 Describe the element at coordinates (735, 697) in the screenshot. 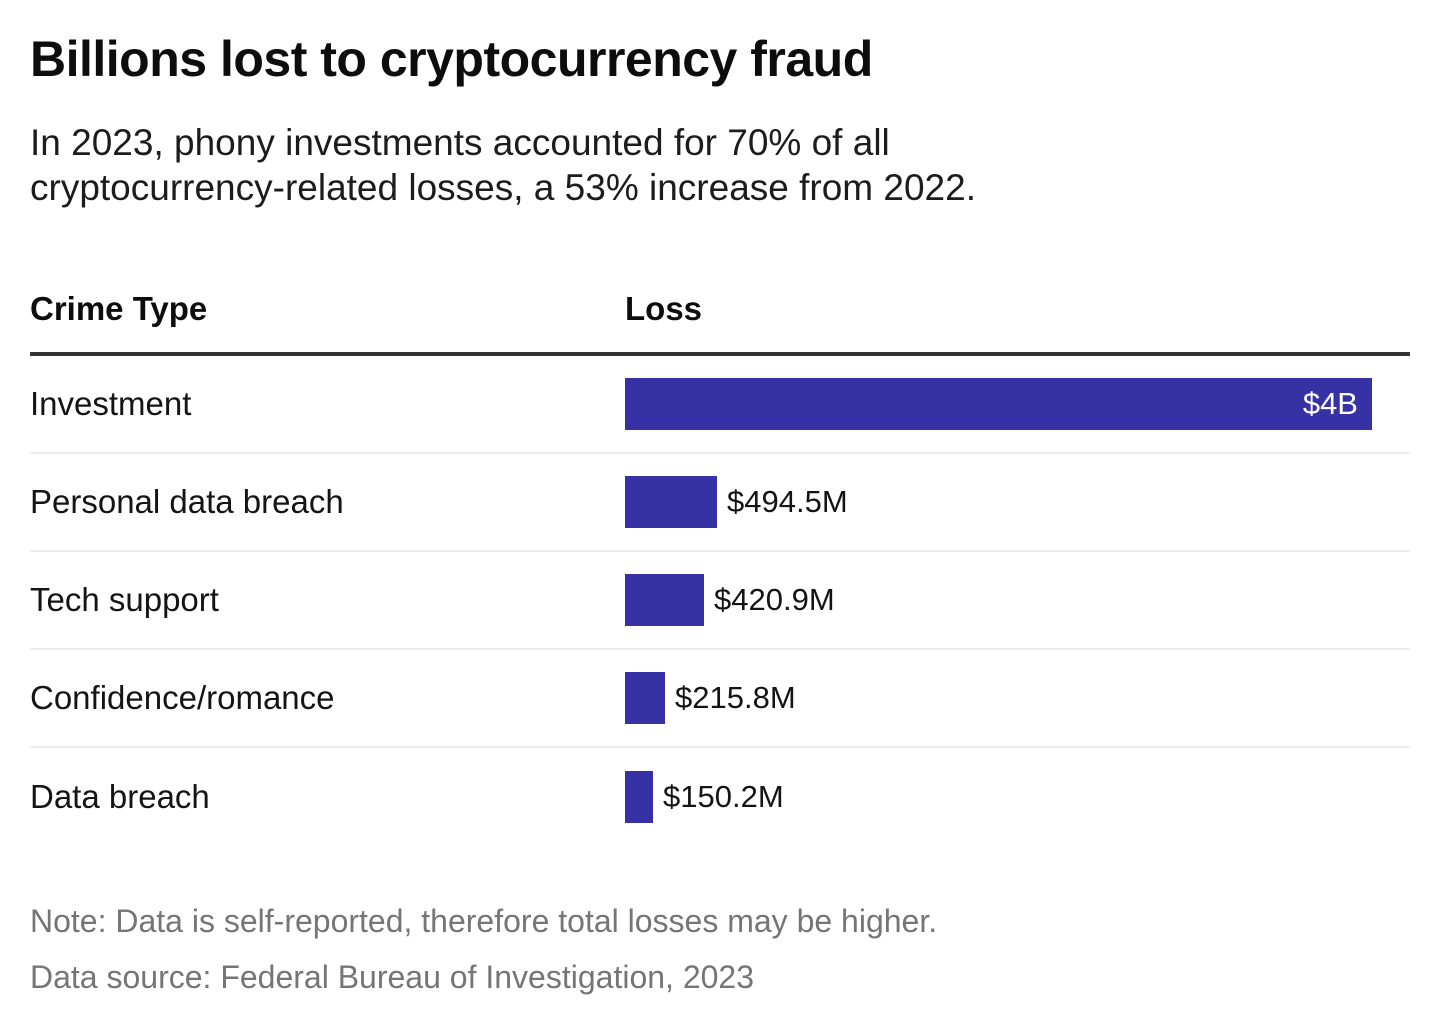

I see `bar-value-label: $215.8M` at that location.